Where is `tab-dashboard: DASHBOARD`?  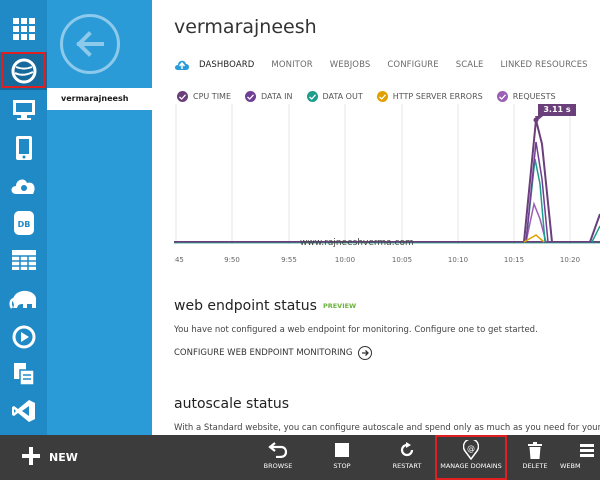
tab-dashboard: DASHBOARD is located at coordinates (227, 65).